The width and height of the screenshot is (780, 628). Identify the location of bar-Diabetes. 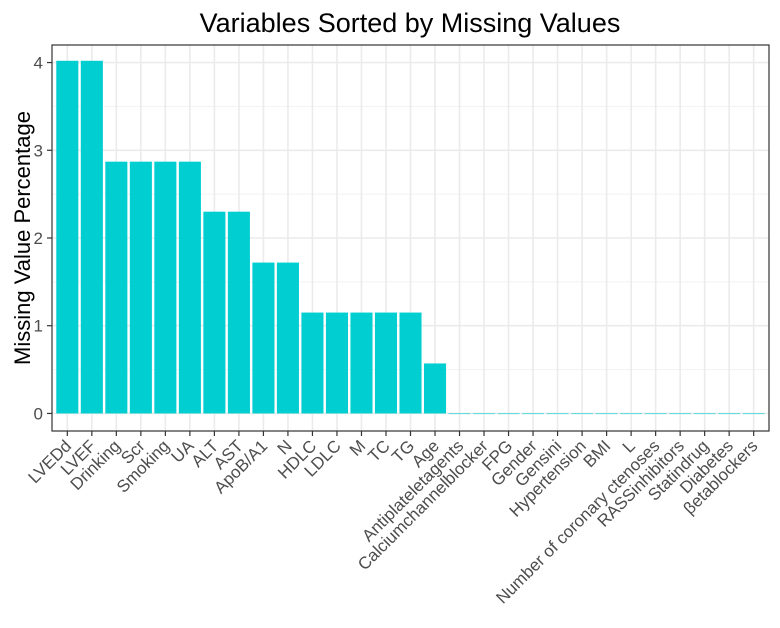
(729, 414).